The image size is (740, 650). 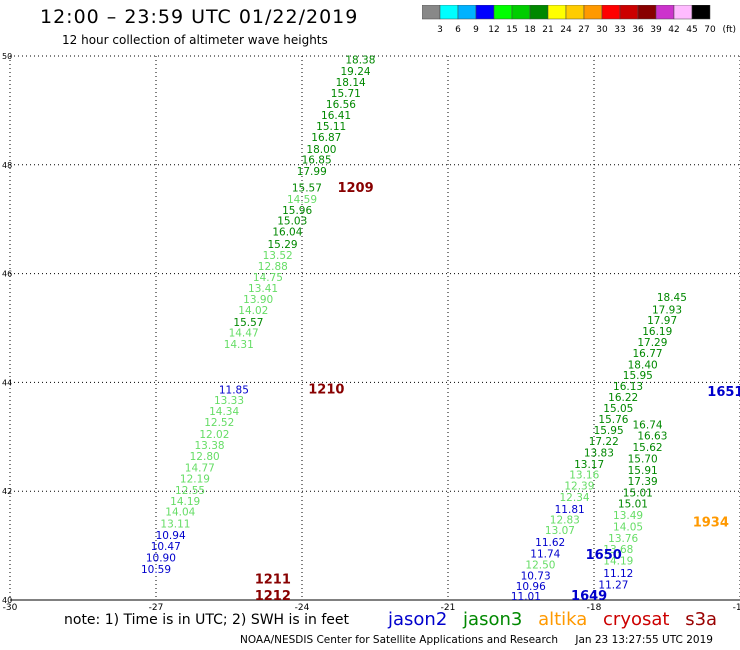 I want to click on swh-value-label: 15.96, so click(x=297, y=211).